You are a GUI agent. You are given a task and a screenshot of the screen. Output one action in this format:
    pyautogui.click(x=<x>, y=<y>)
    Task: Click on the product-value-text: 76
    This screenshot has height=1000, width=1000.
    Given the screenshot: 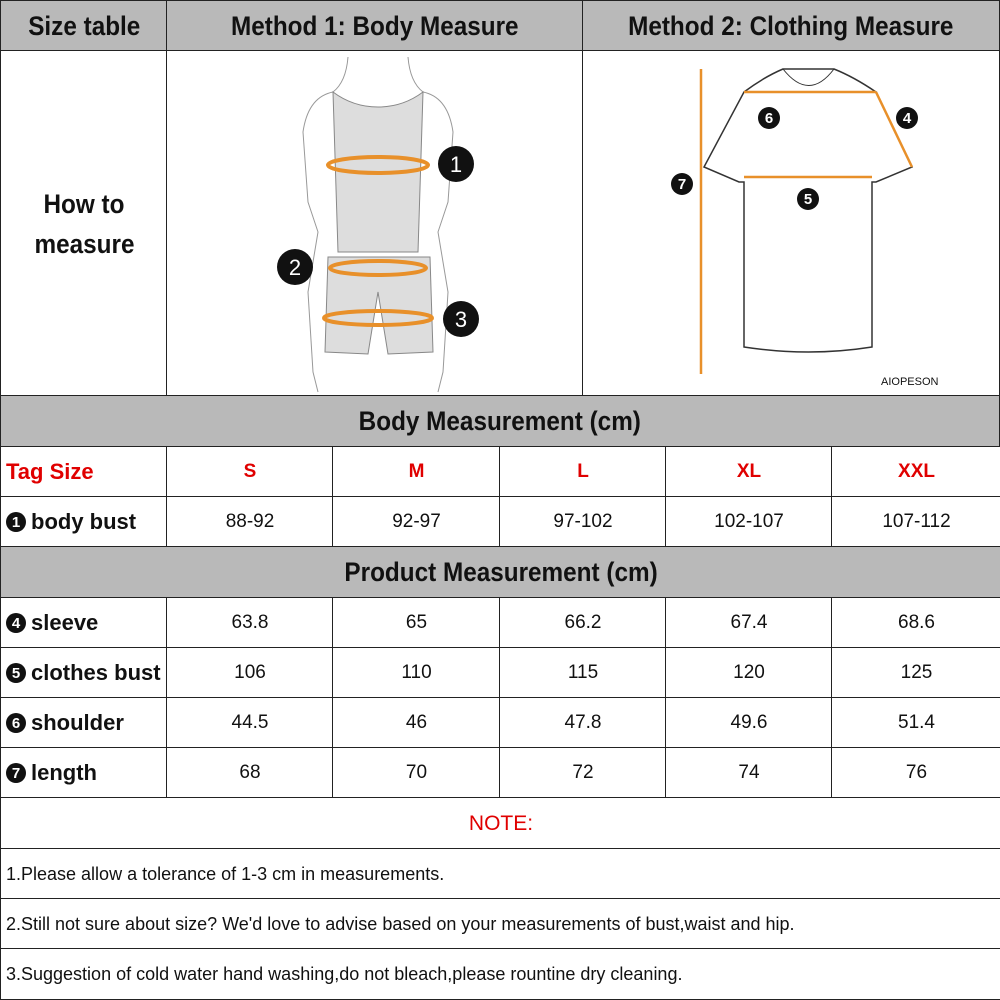 What is the action you would take?
    pyautogui.click(x=916, y=772)
    